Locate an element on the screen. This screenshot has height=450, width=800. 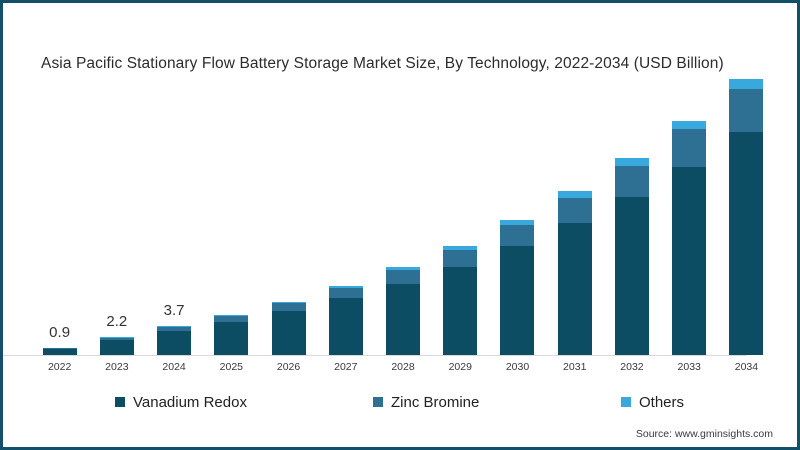
chart-legend: Vanadium Redox Zinc Bromine Others is located at coordinates (415, 402).